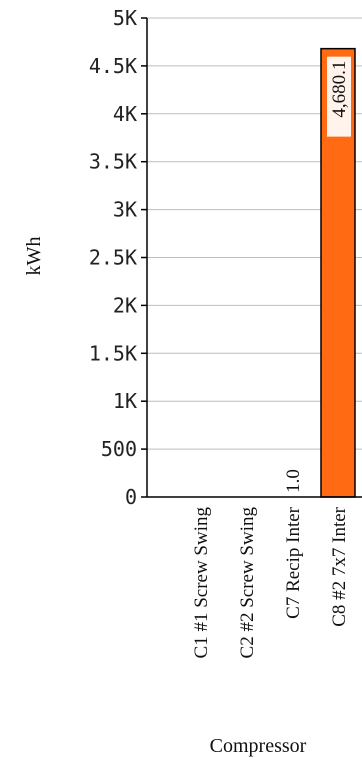 The height and width of the screenshot is (764, 362). What do you see at coordinates (113, 258) in the screenshot?
I see `y-tick-label: 2.5K` at bounding box center [113, 258].